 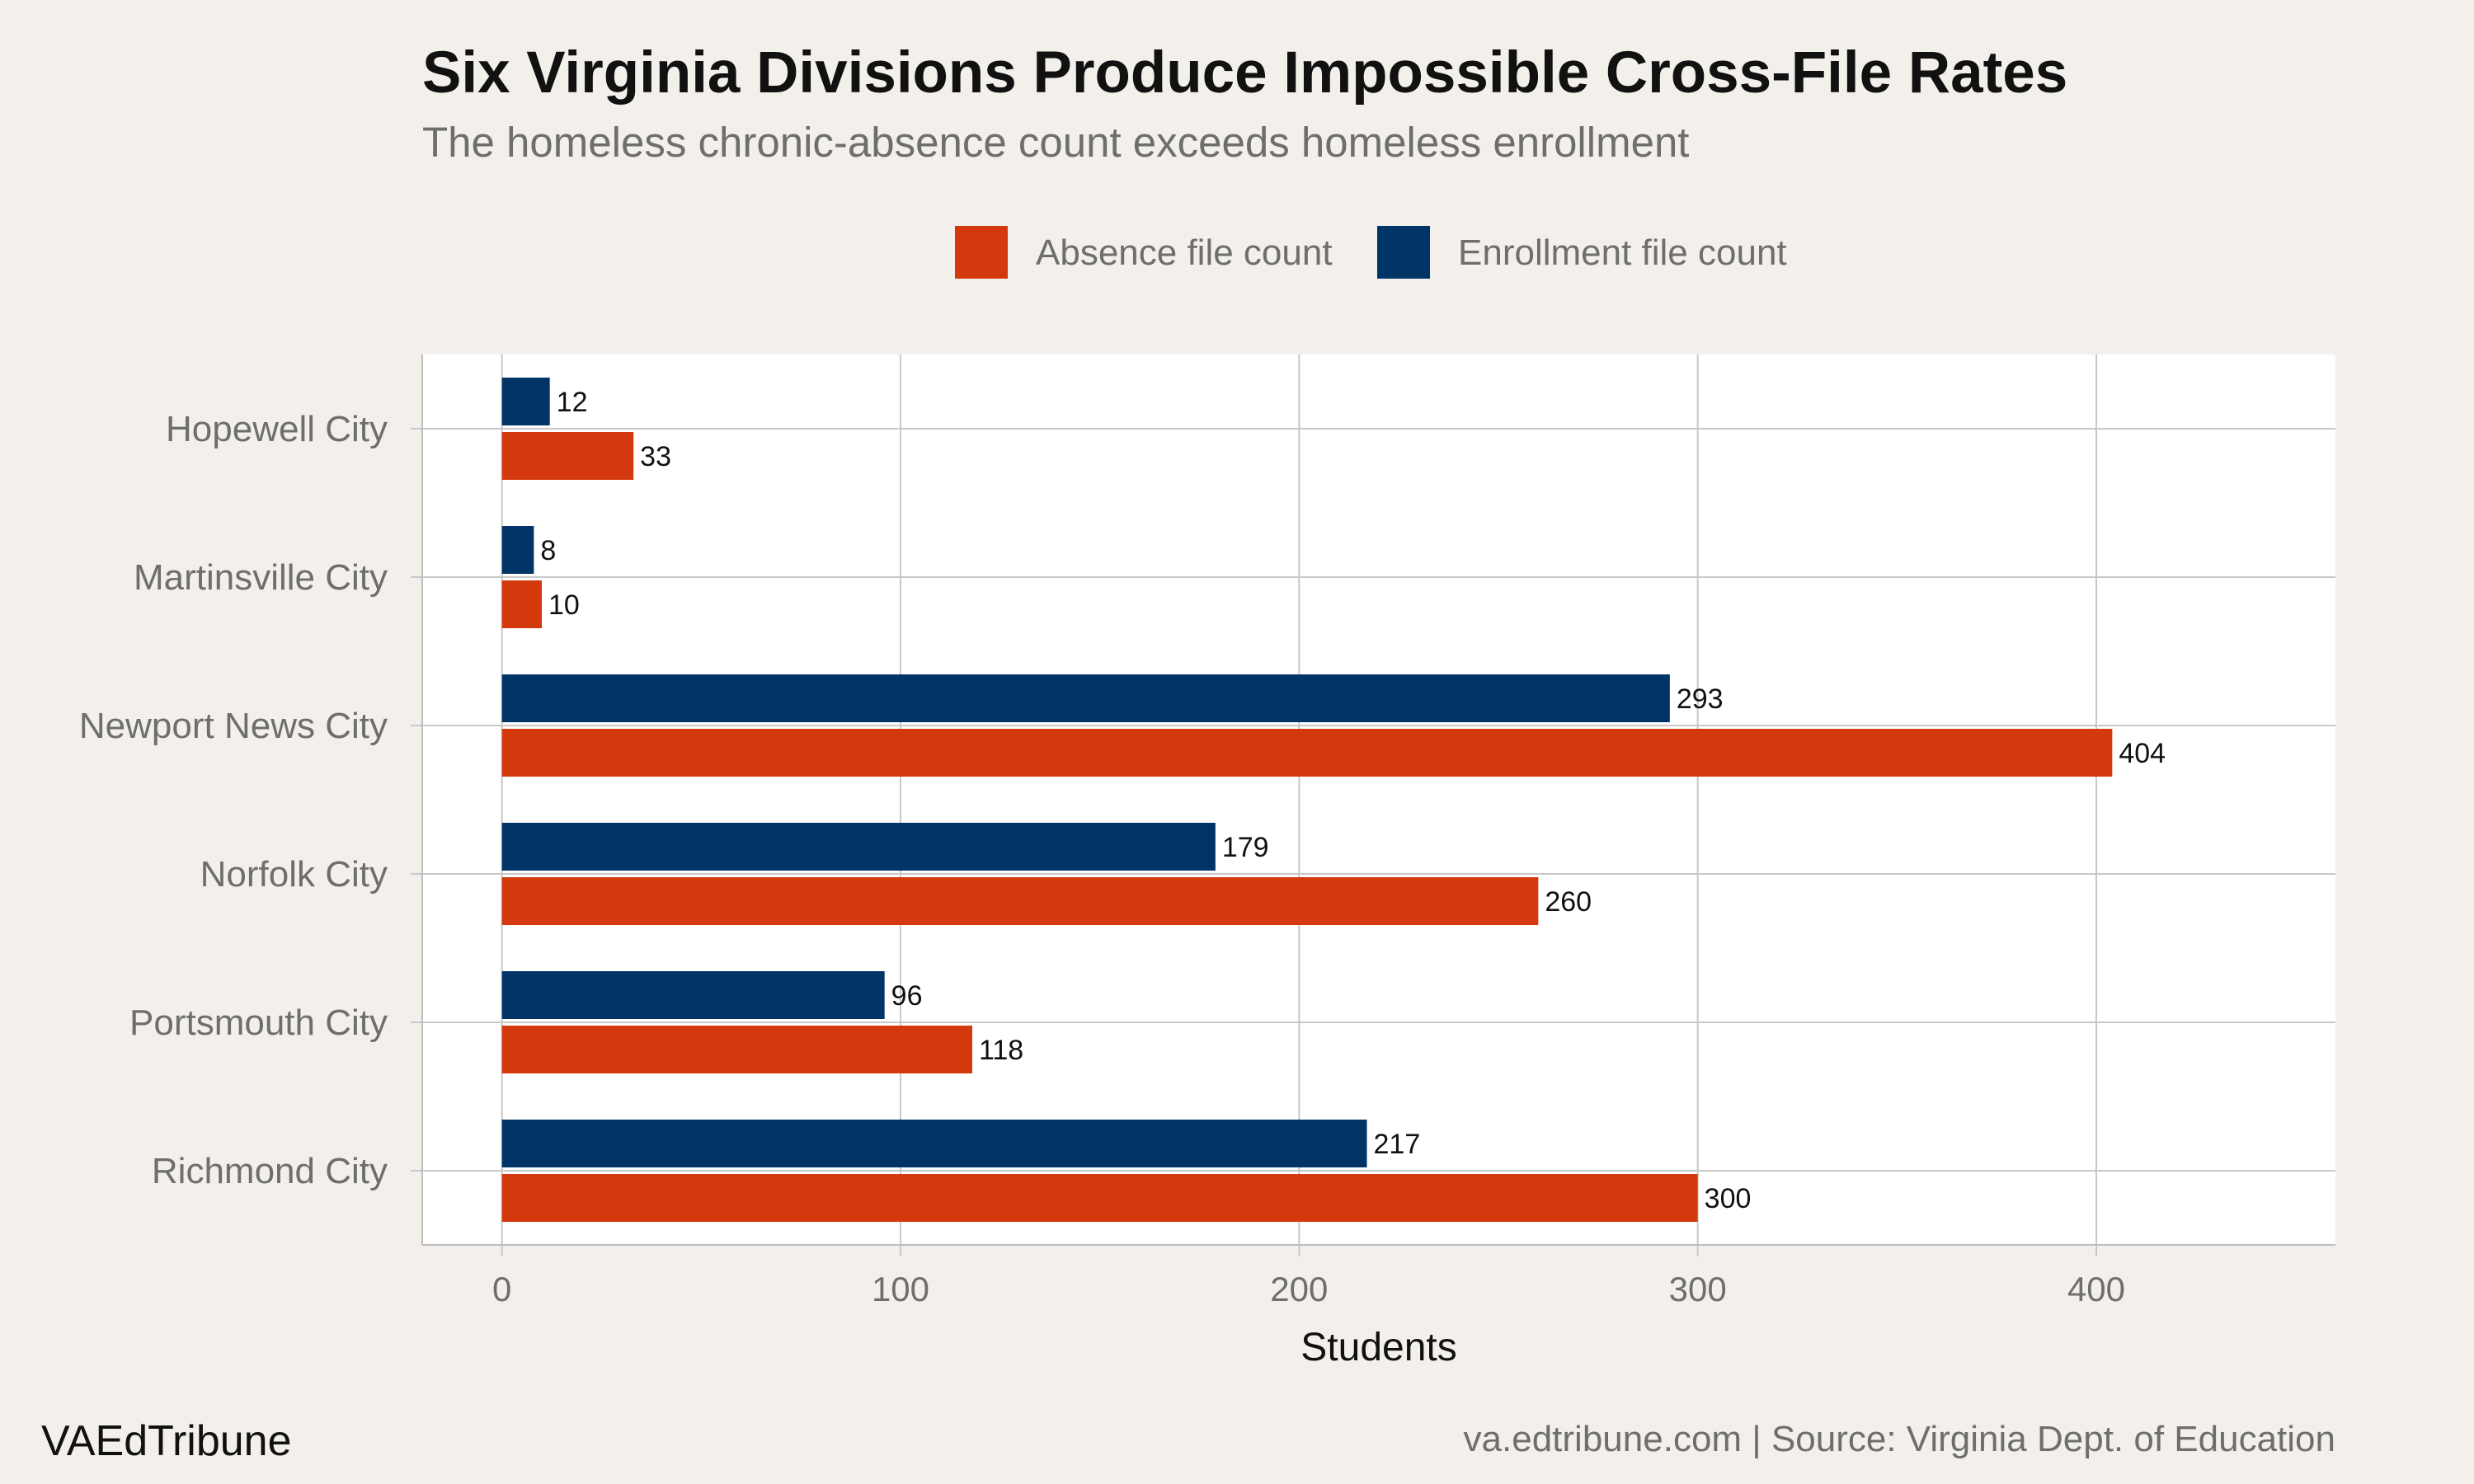 I want to click on data-label-absence-newport-news-city: 404, so click(x=2142, y=753).